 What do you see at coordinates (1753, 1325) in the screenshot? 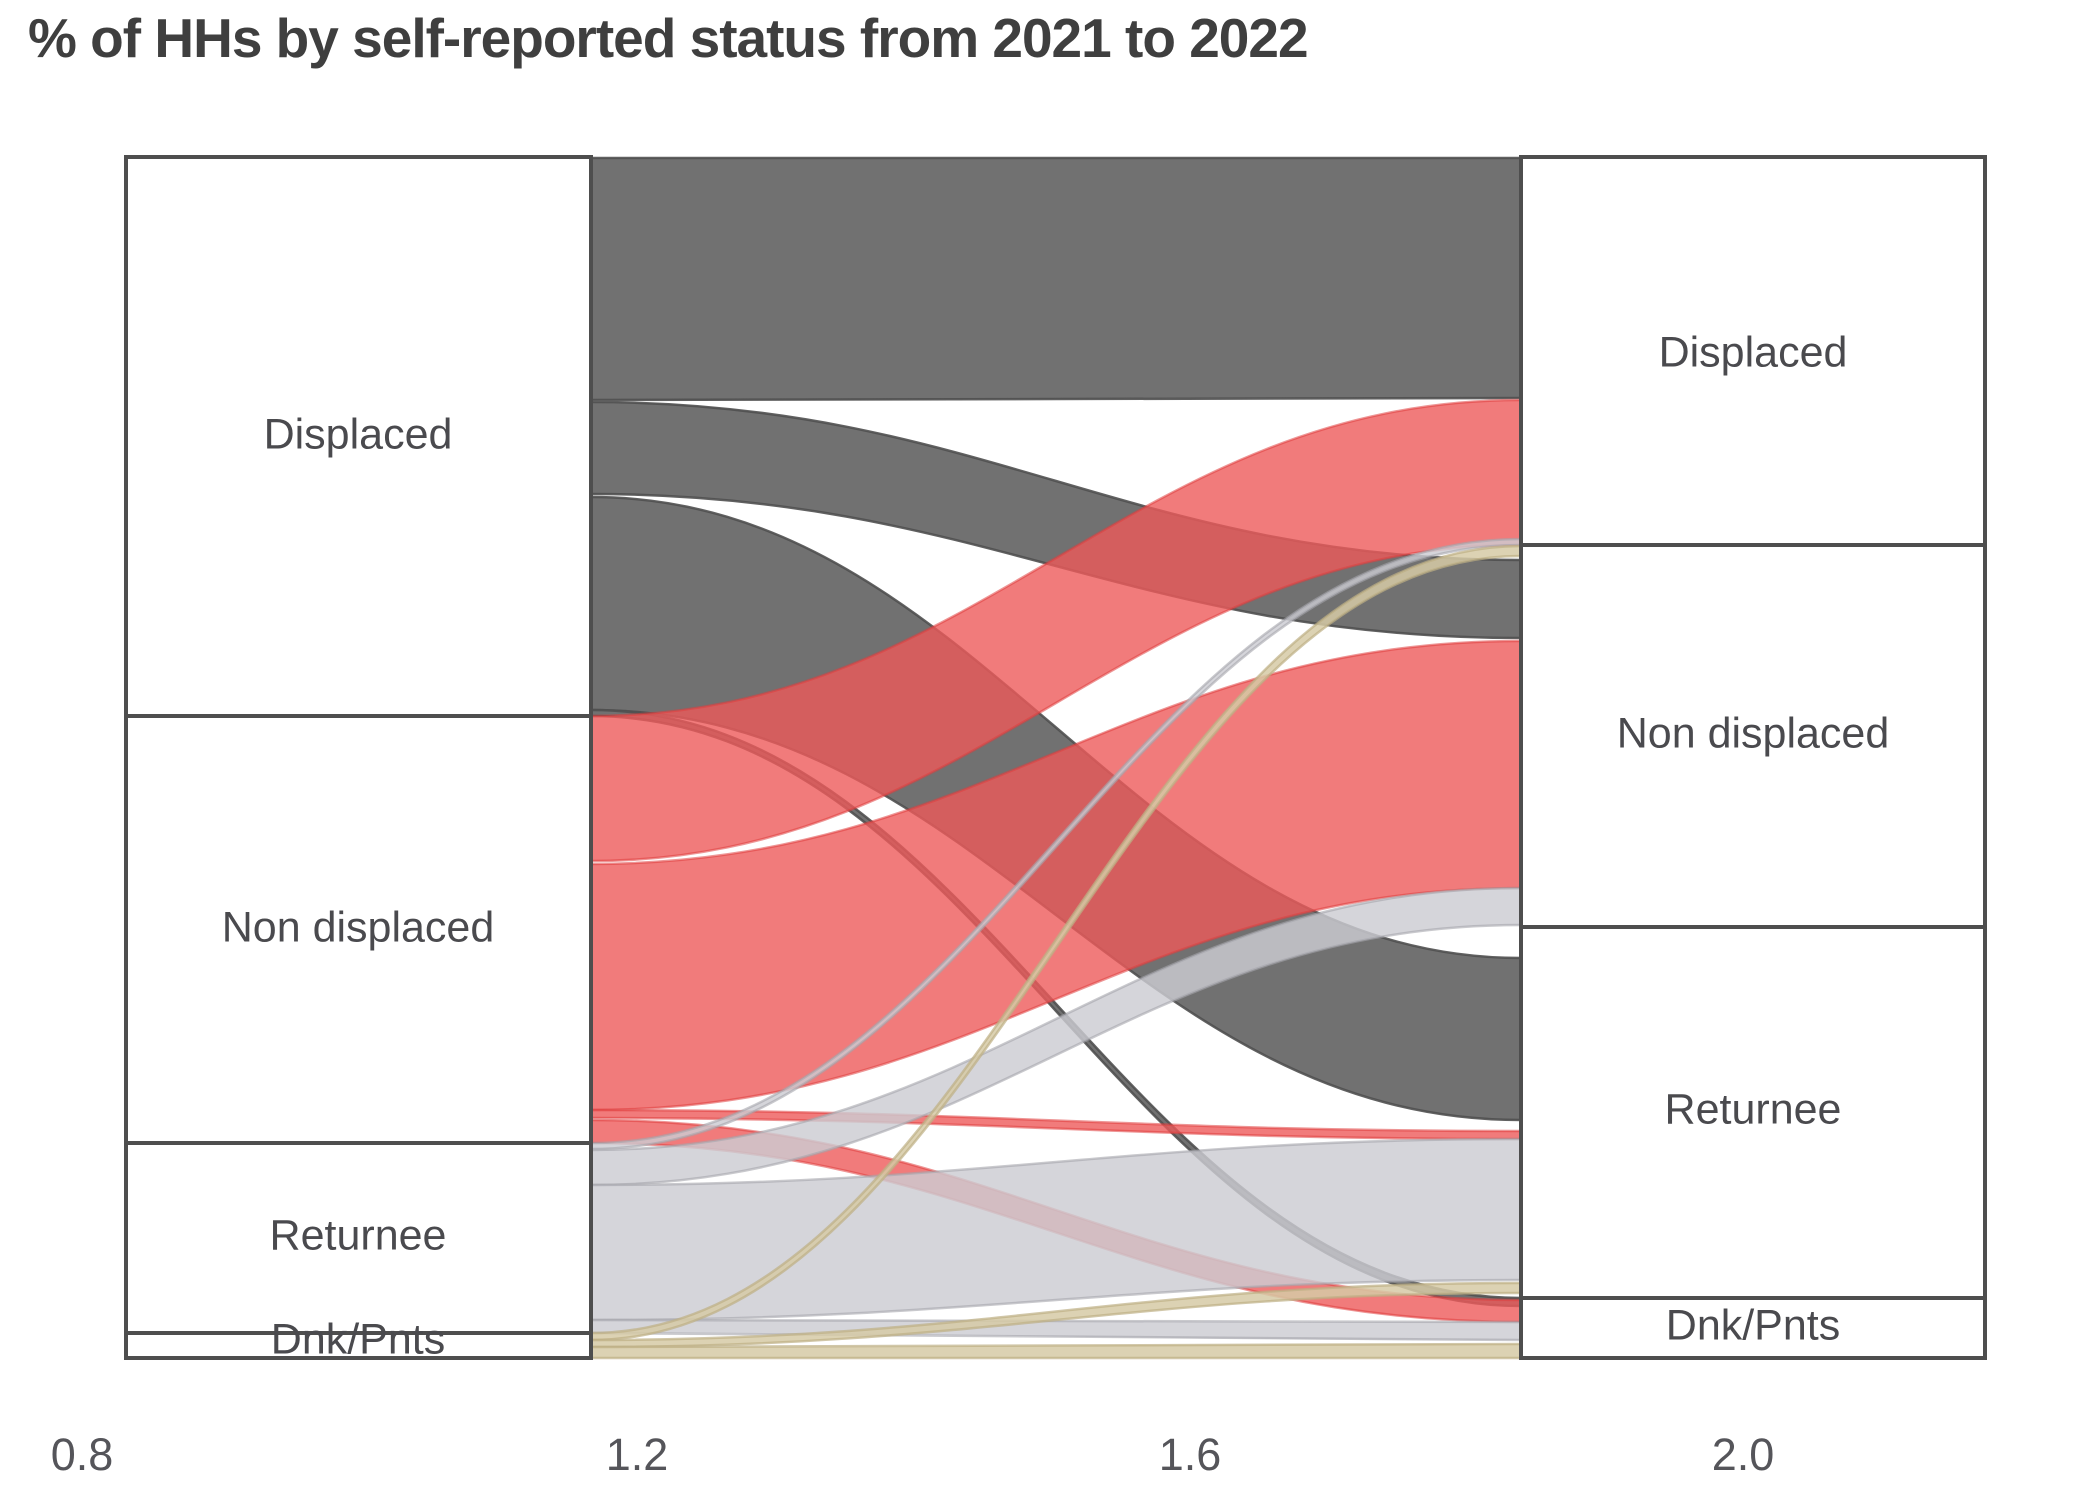
I see `node-label-2022-dnk-pnts: Dnk/Pnts` at bounding box center [1753, 1325].